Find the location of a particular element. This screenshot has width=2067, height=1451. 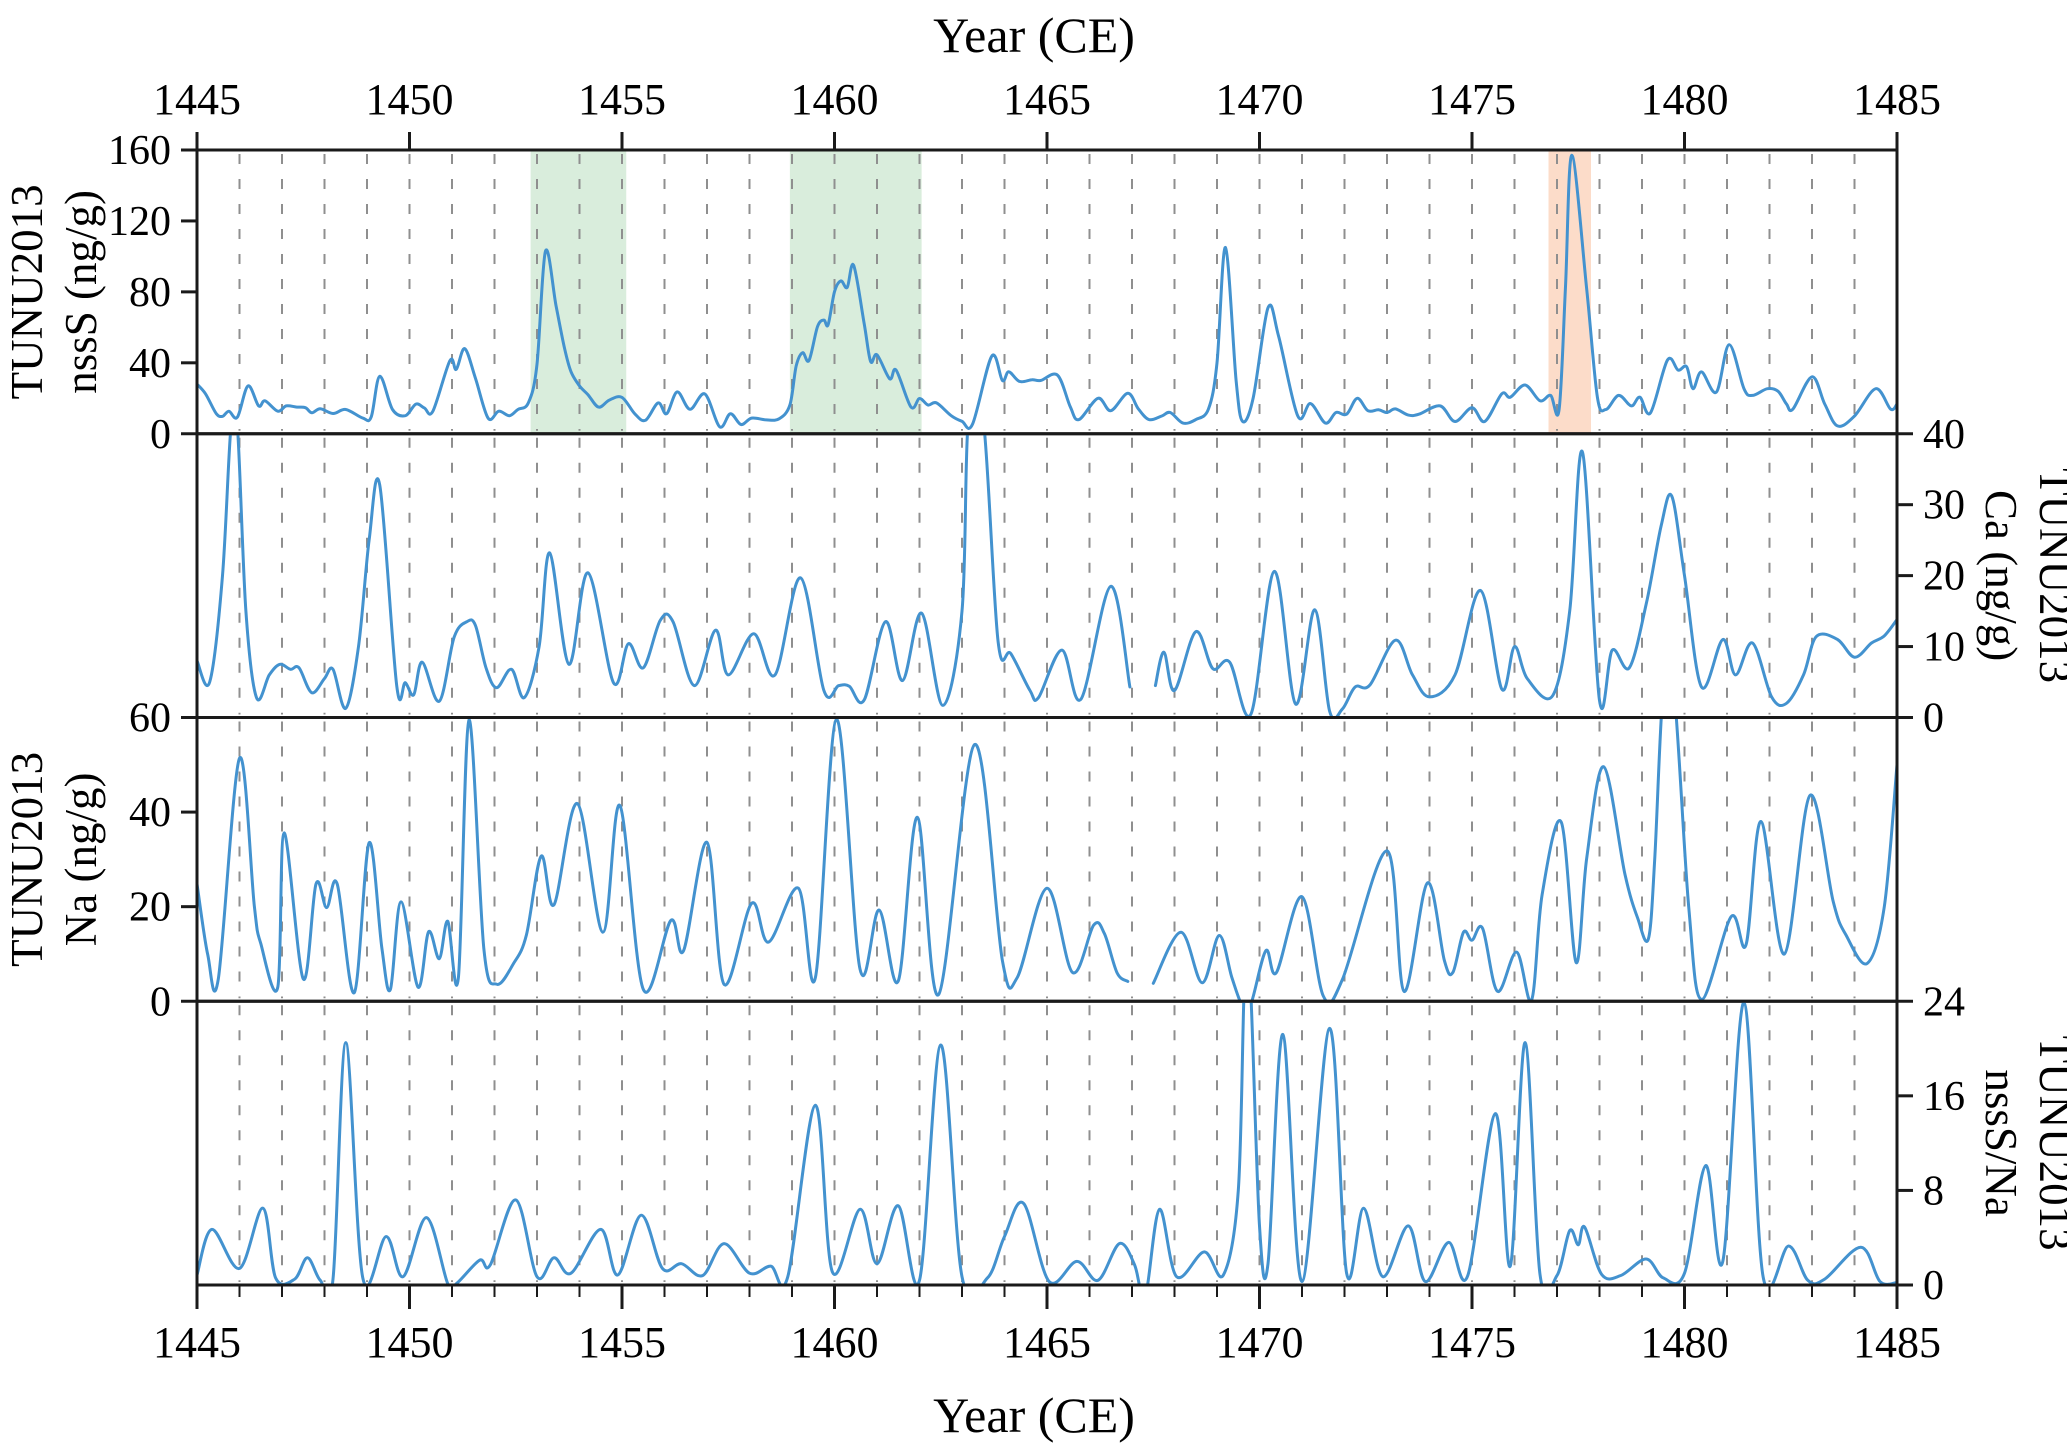

axis-title-core-nssS/Na: TUNU2013 is located at coordinates (2048, 1143).